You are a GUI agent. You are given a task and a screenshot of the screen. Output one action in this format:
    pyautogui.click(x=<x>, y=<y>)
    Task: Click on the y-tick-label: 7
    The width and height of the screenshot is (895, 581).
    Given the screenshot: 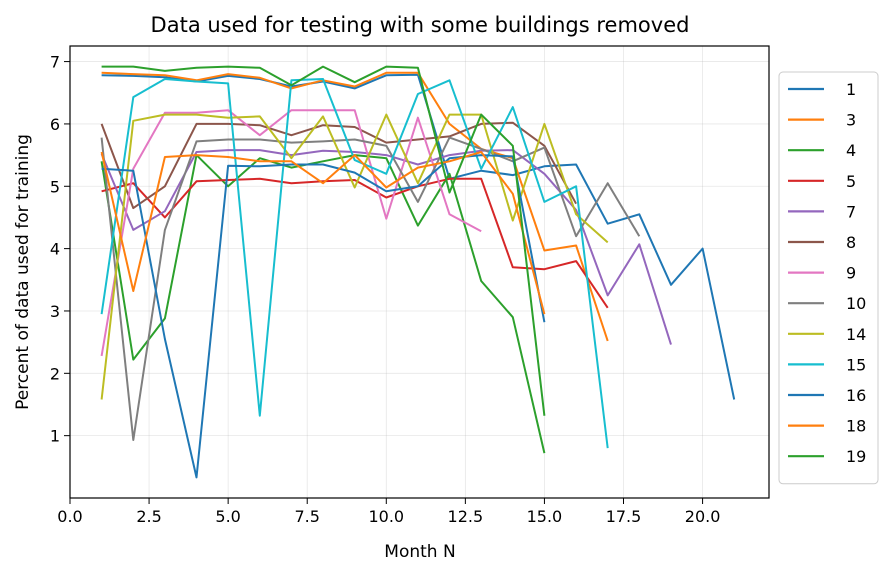 What is the action you would take?
    pyautogui.click(x=55, y=62)
    